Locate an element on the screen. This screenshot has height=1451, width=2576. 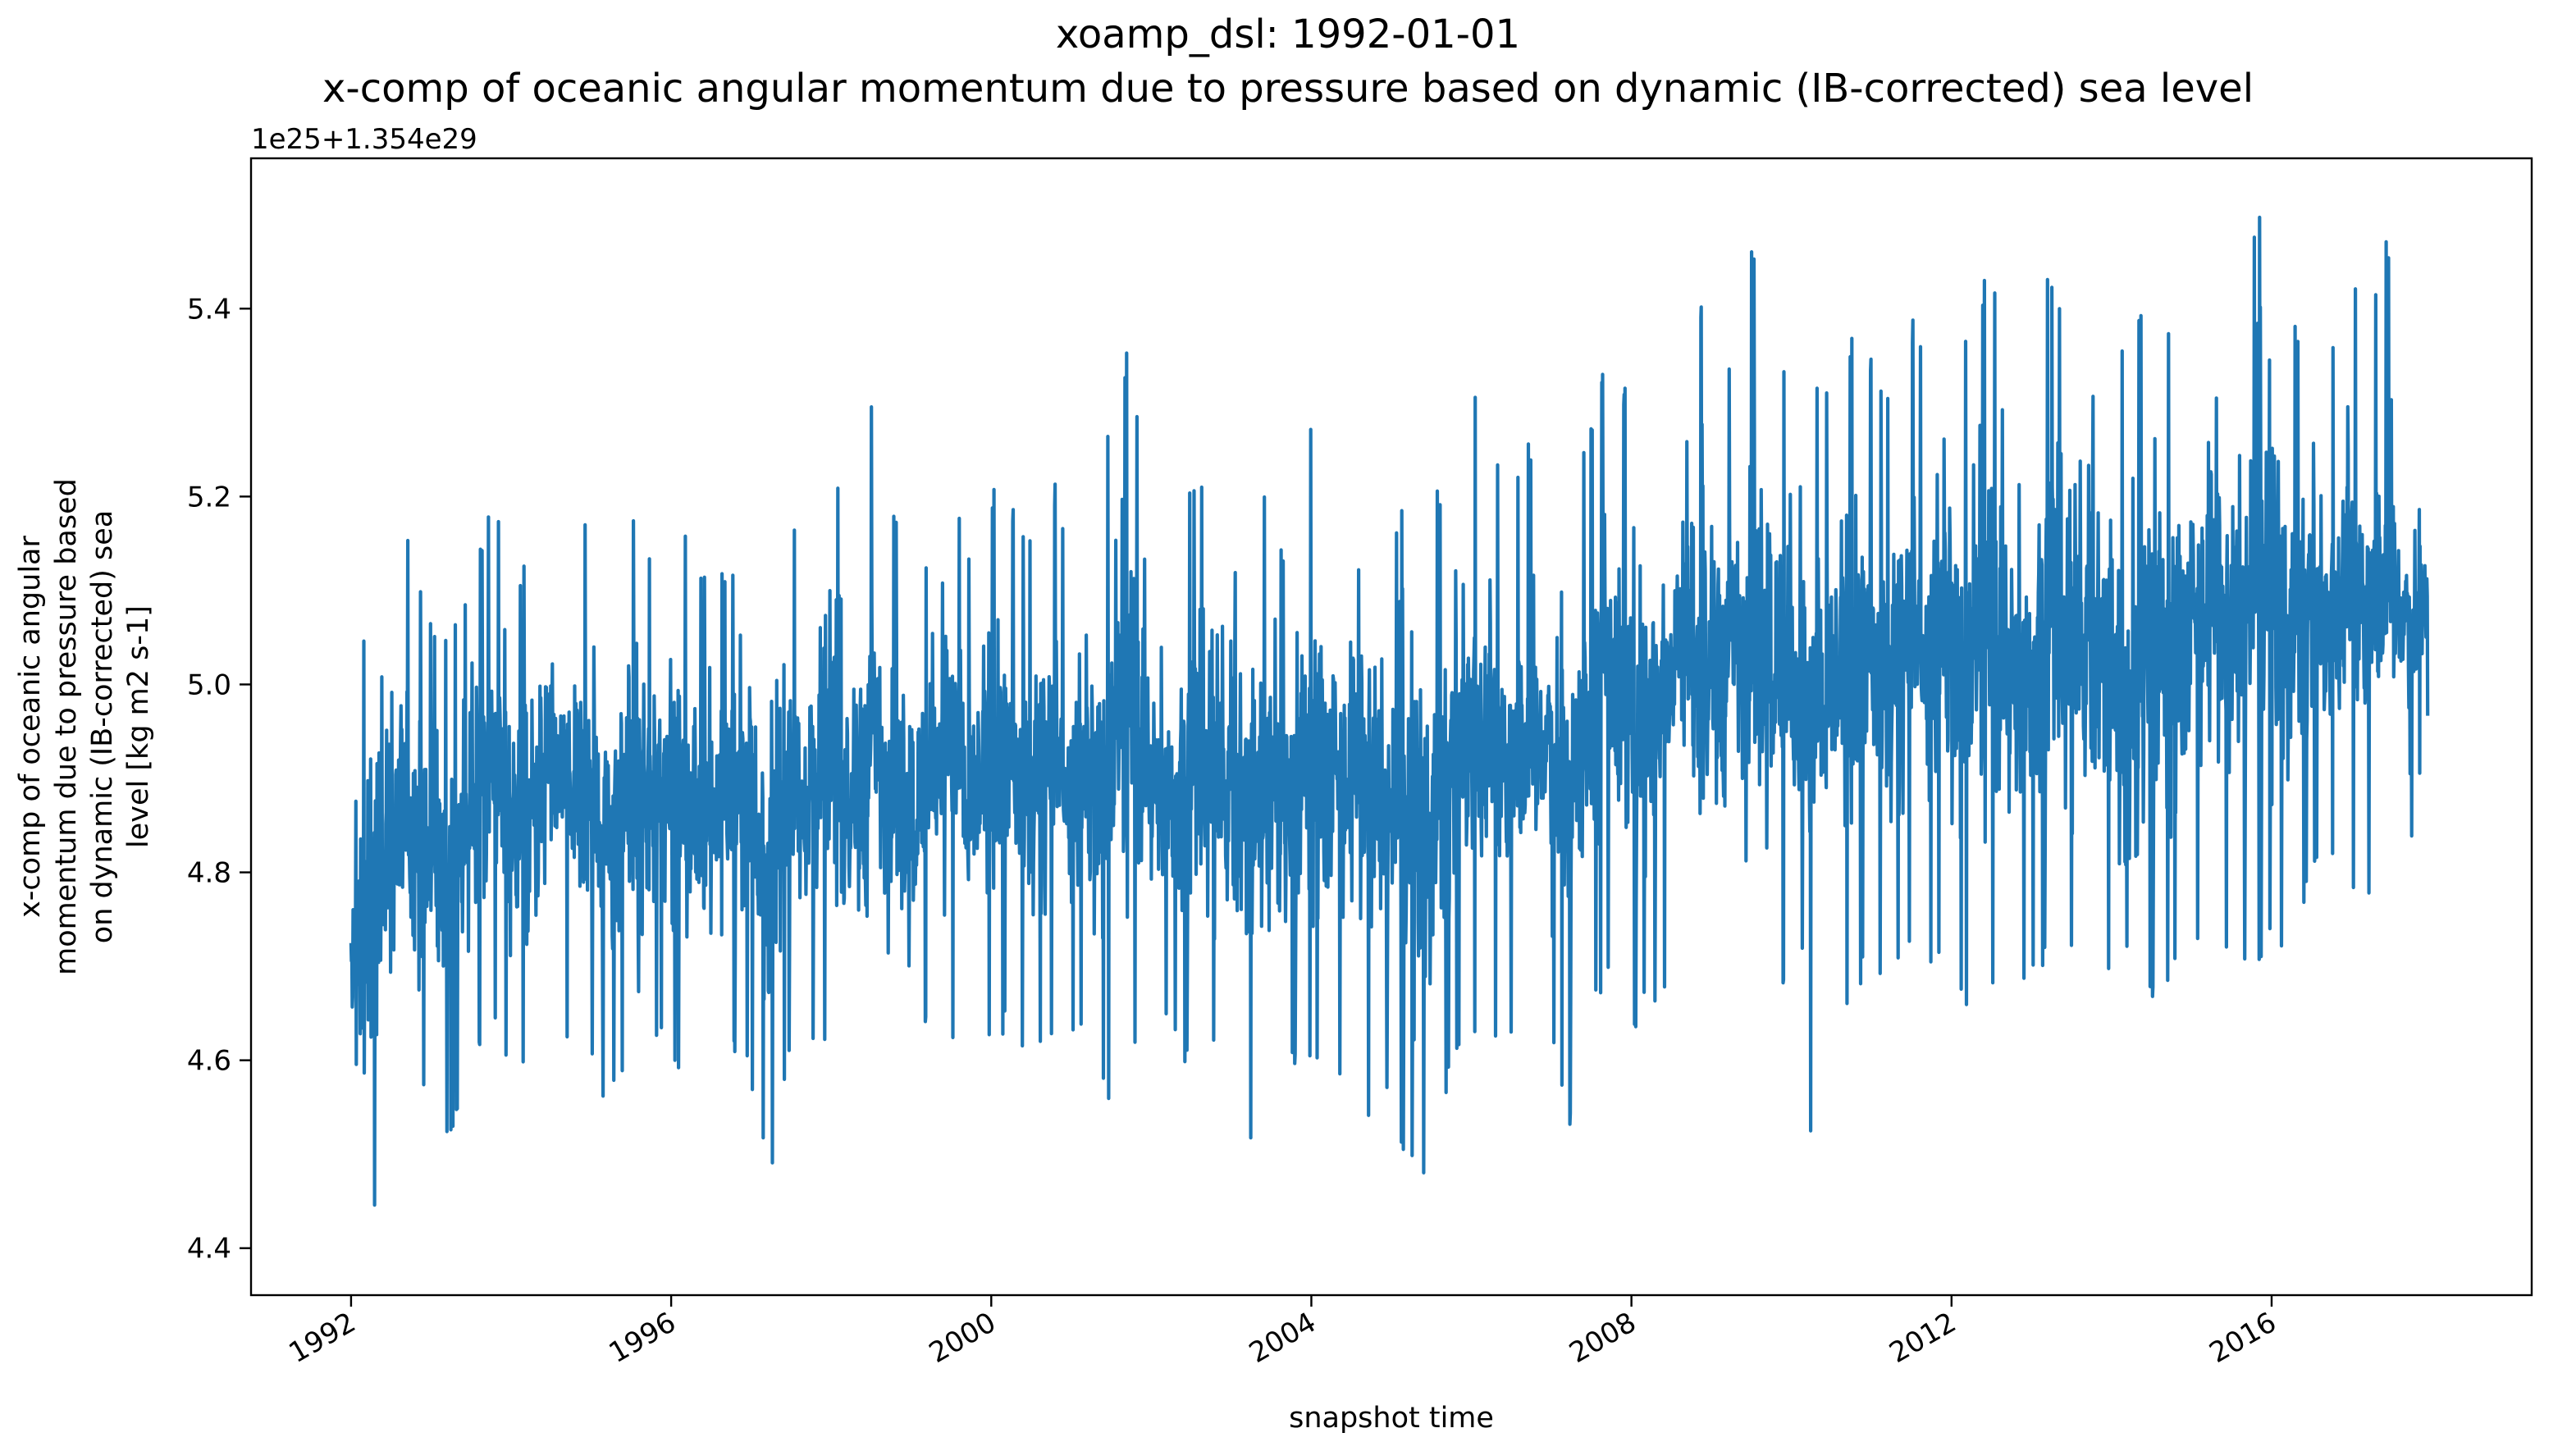
x-tick-label: 1996 is located at coordinates (643, 1338).